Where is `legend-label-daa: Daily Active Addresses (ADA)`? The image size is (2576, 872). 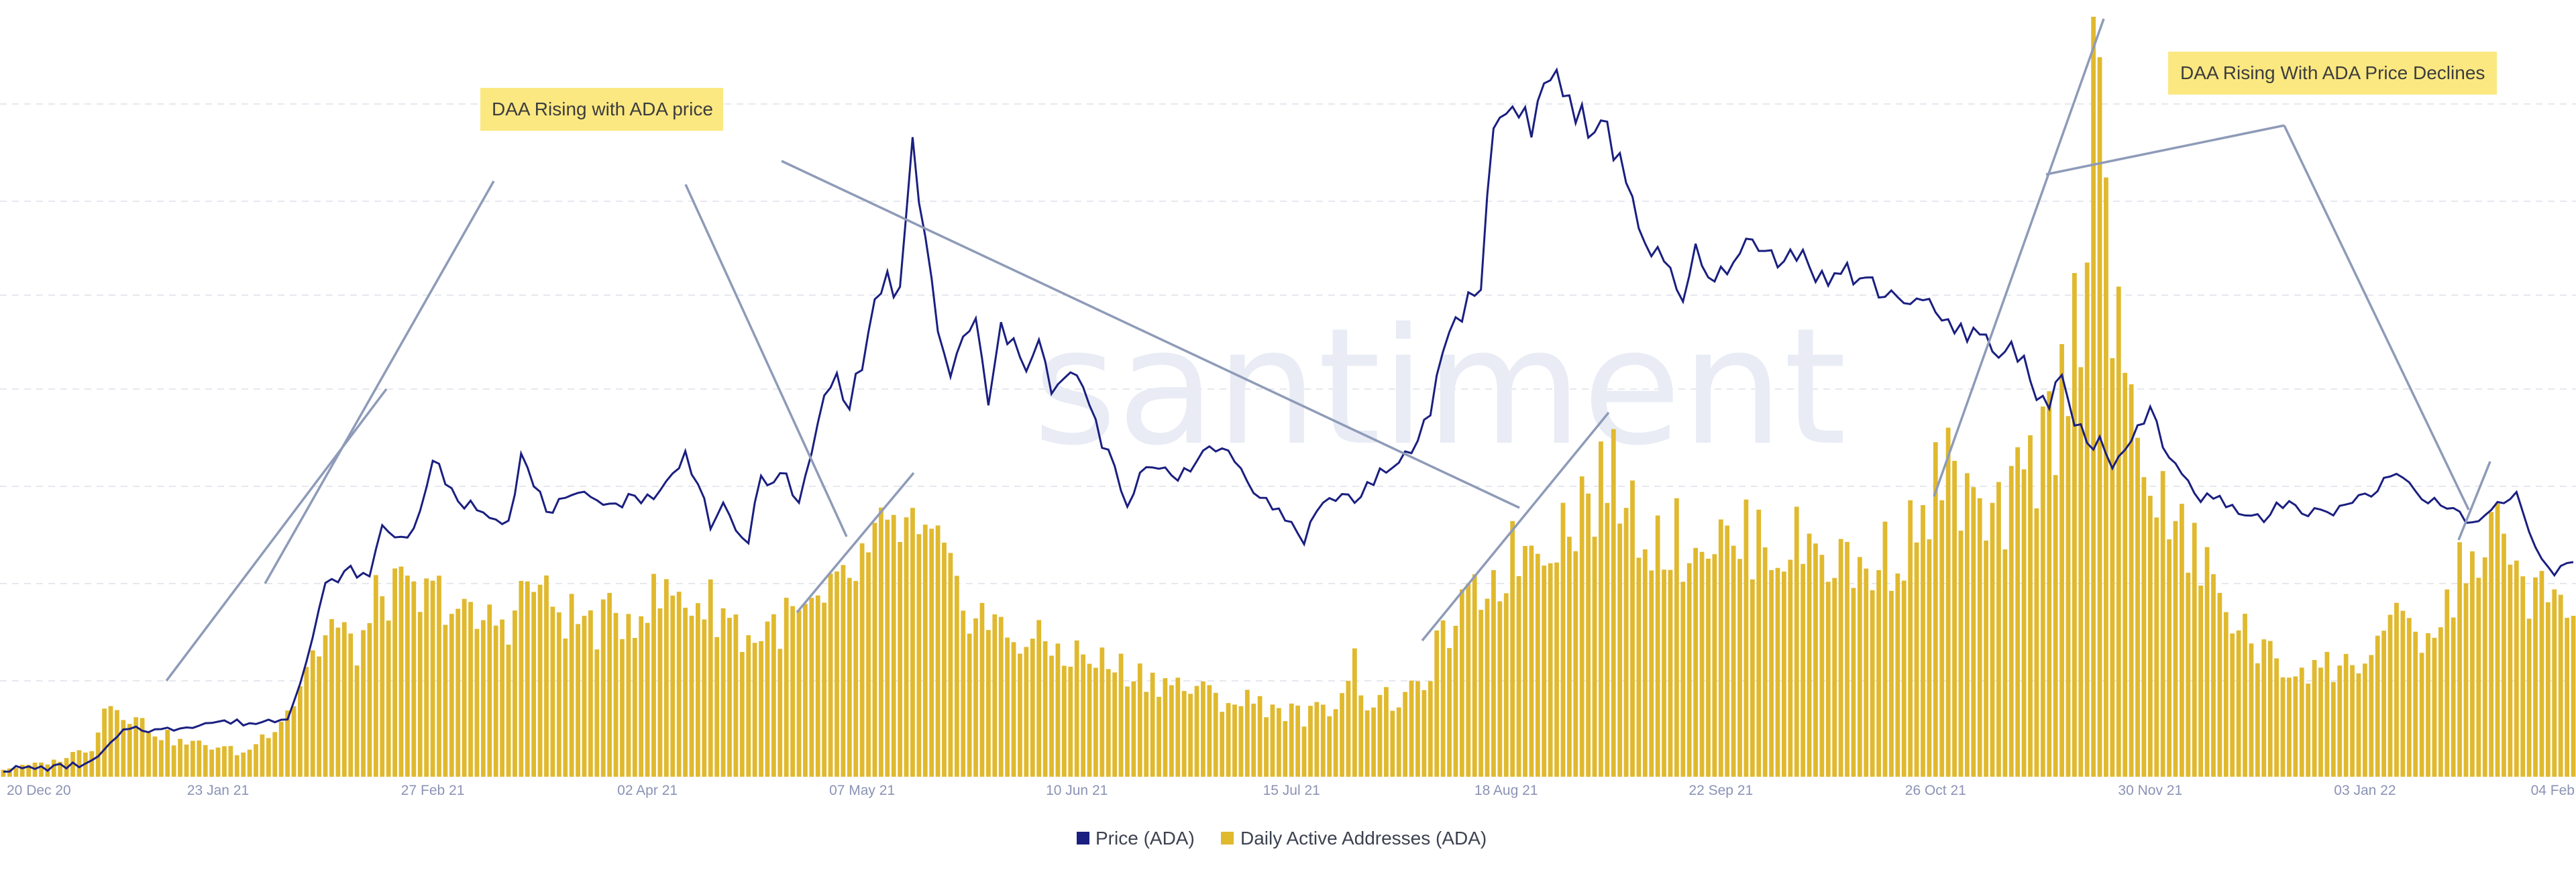
legend-label-daa: Daily Active Addresses (ADA) is located at coordinates (1363, 839).